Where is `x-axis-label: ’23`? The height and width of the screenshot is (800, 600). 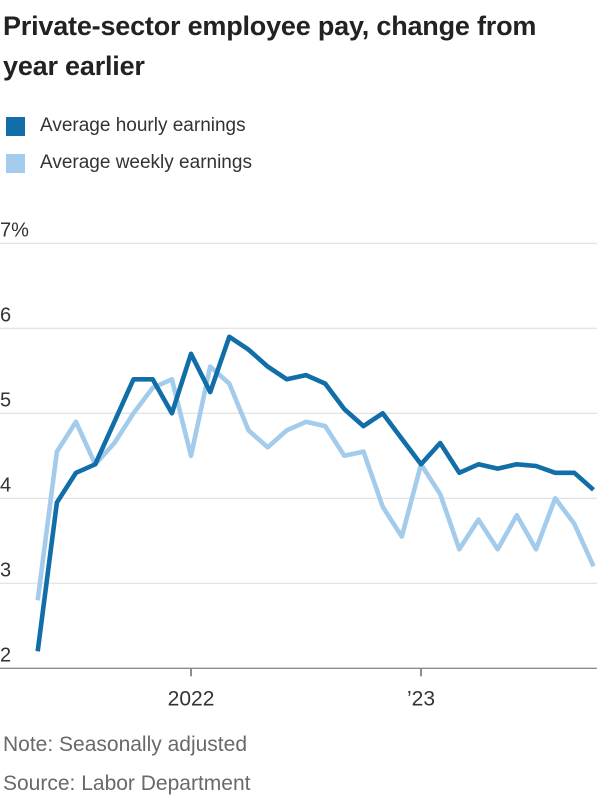 x-axis-label: ’23 is located at coordinates (421, 698).